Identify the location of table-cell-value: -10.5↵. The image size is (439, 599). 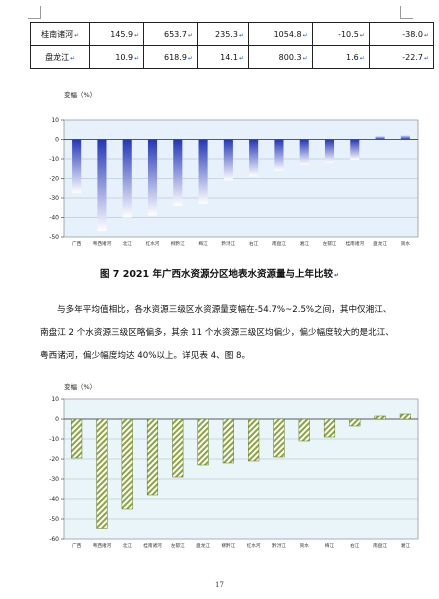
(340, 34).